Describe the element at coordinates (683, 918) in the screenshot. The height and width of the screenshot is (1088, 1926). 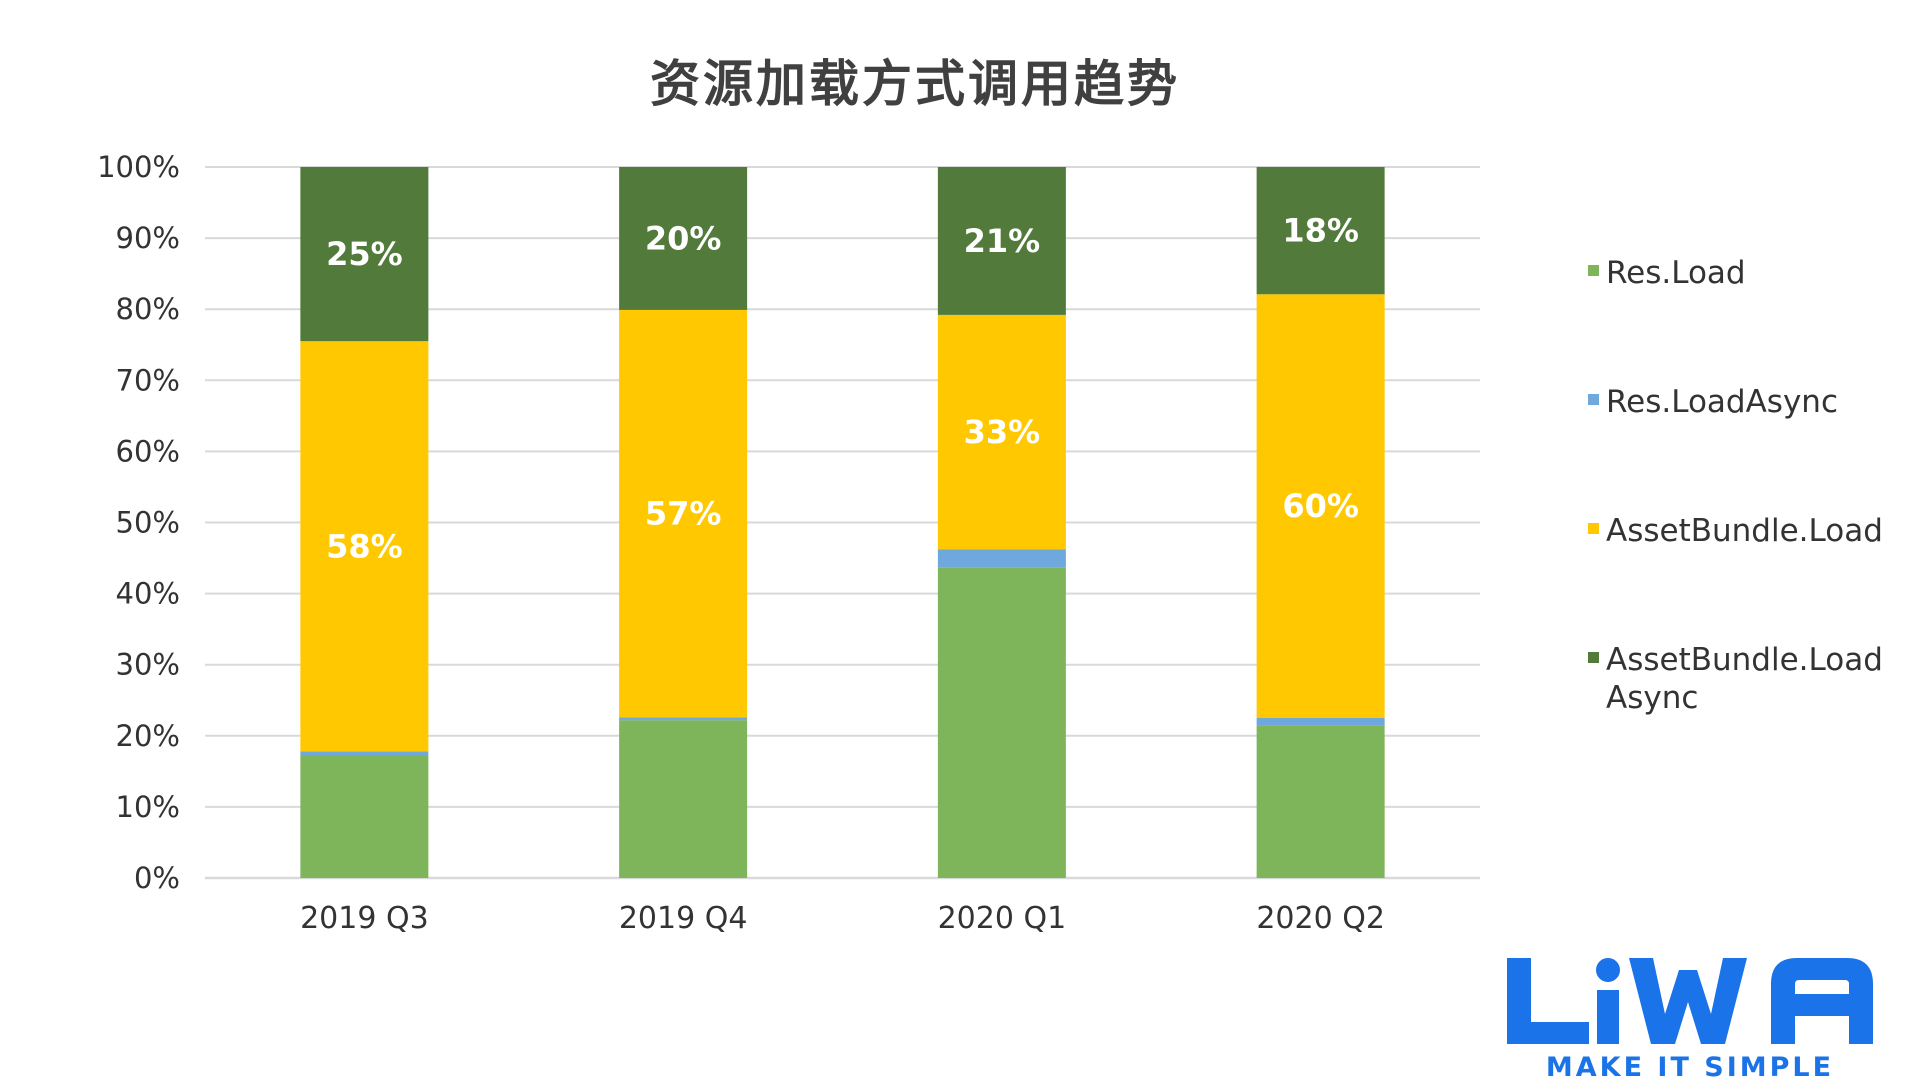
I see `x-tick-label: 2019 Q4` at that location.